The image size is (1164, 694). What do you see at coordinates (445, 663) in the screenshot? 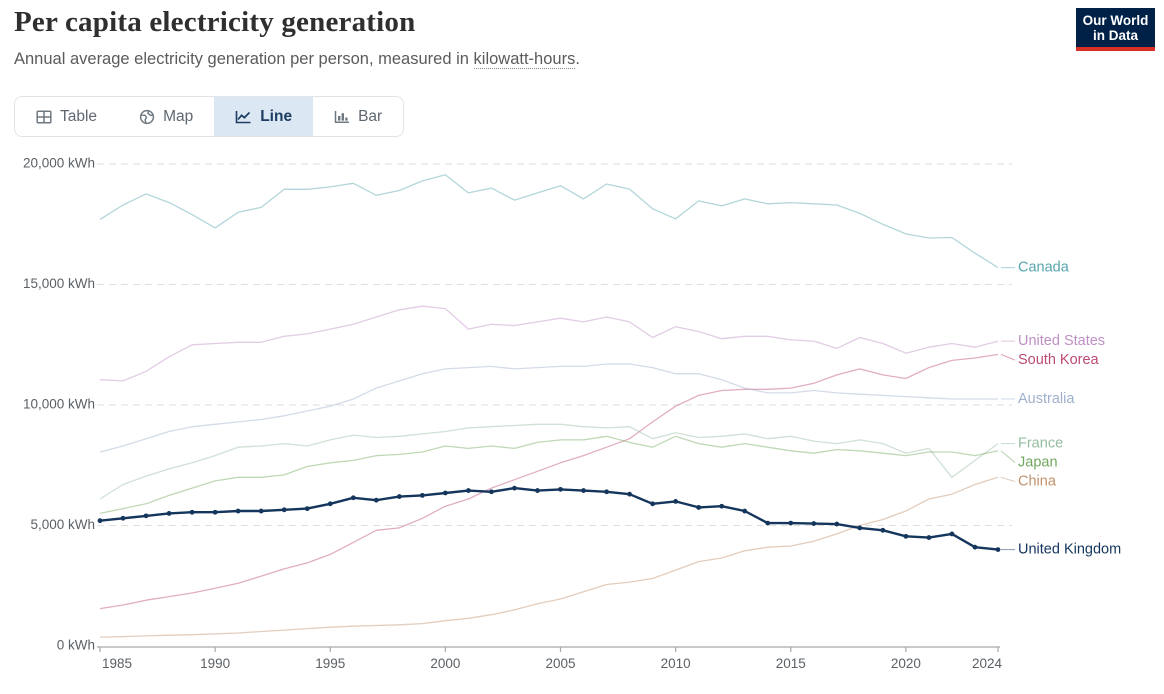
I see `x-axis-tick-label: 2000` at bounding box center [445, 663].